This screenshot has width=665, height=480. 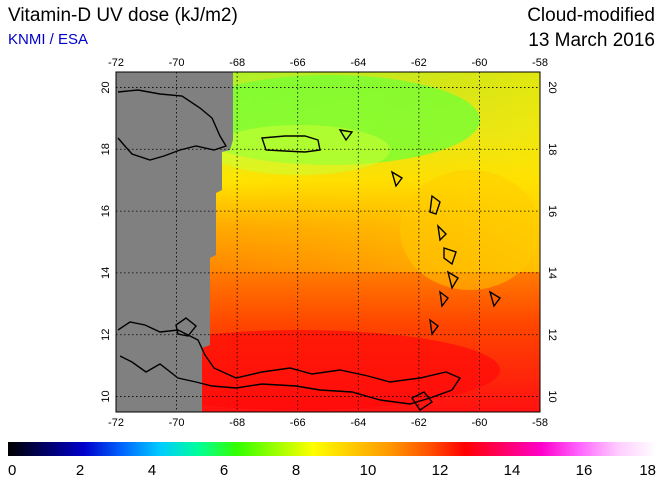 What do you see at coordinates (419, 63) in the screenshot?
I see `lon-tick-label-top: -62` at bounding box center [419, 63].